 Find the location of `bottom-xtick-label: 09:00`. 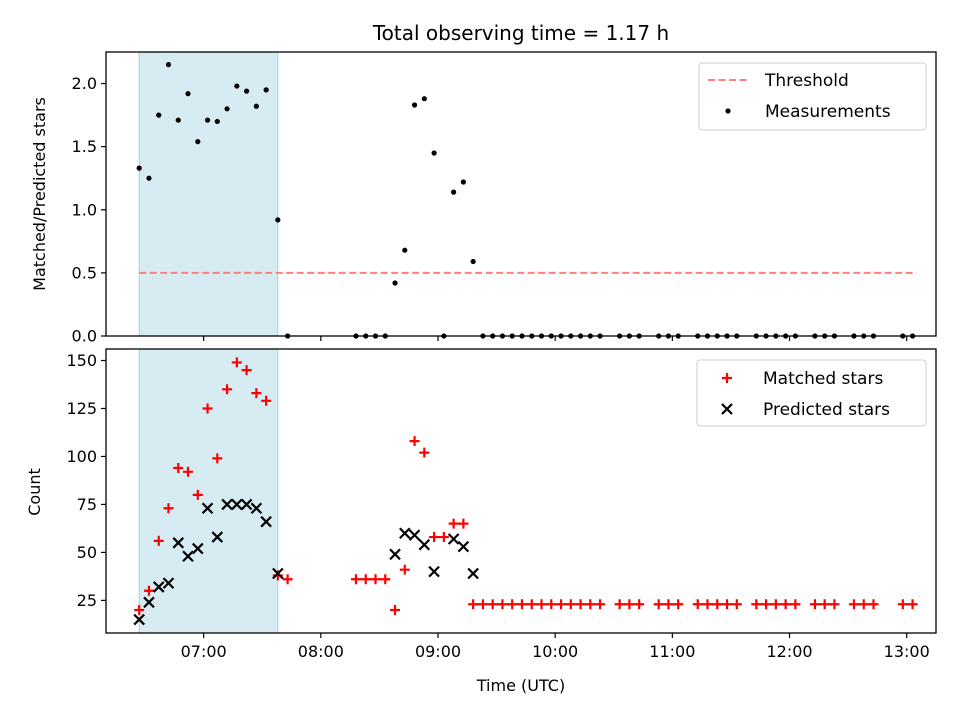

bottom-xtick-label: 09:00 is located at coordinates (438, 651).